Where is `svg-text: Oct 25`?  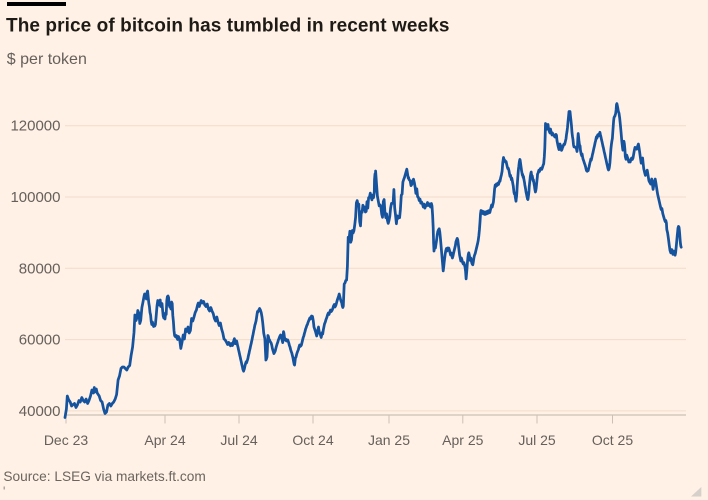 svg-text: Oct 25 is located at coordinates (612, 440).